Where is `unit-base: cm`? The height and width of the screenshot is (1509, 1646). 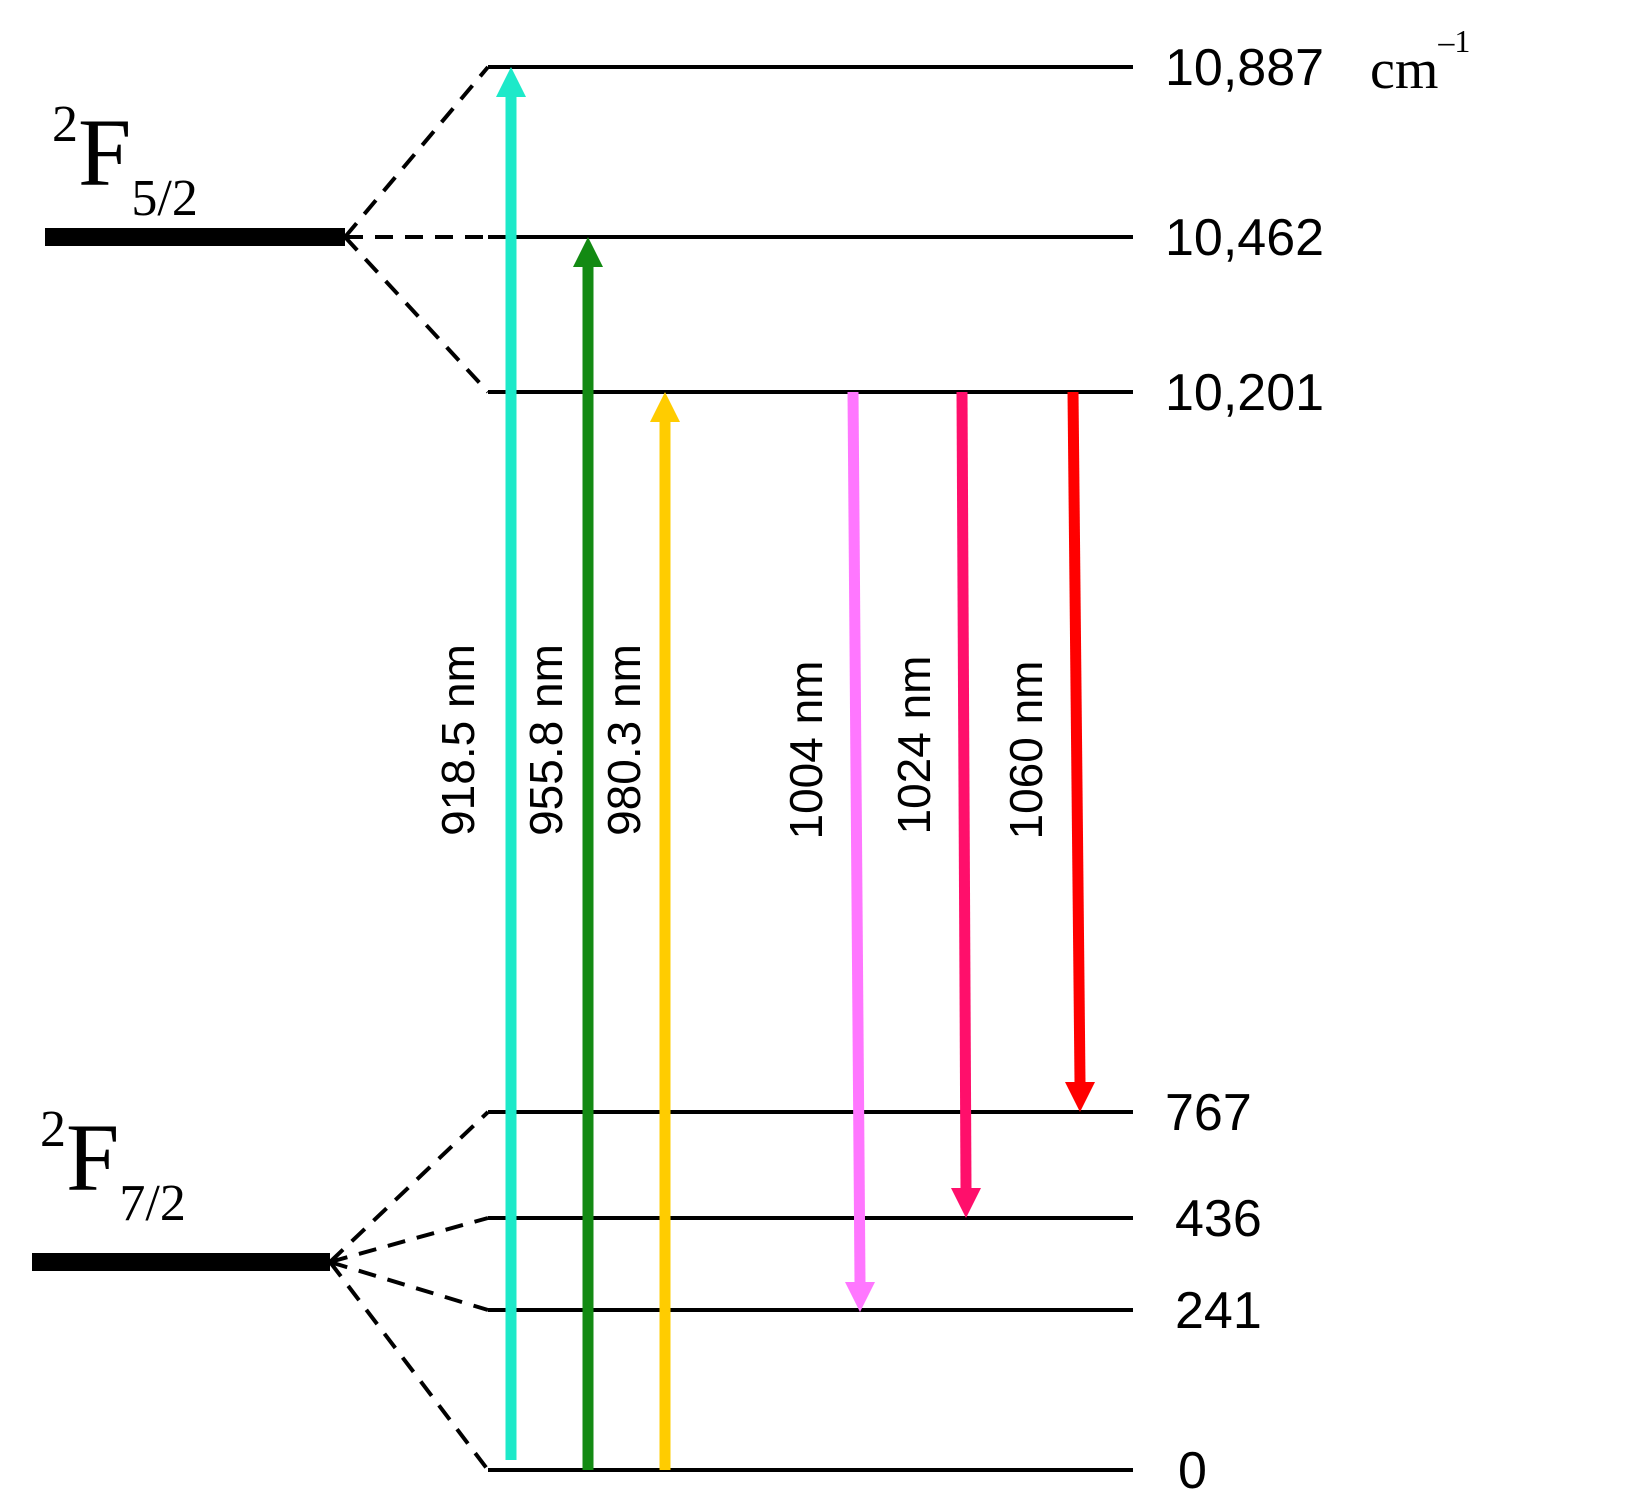 unit-base: cm is located at coordinates (1404, 70).